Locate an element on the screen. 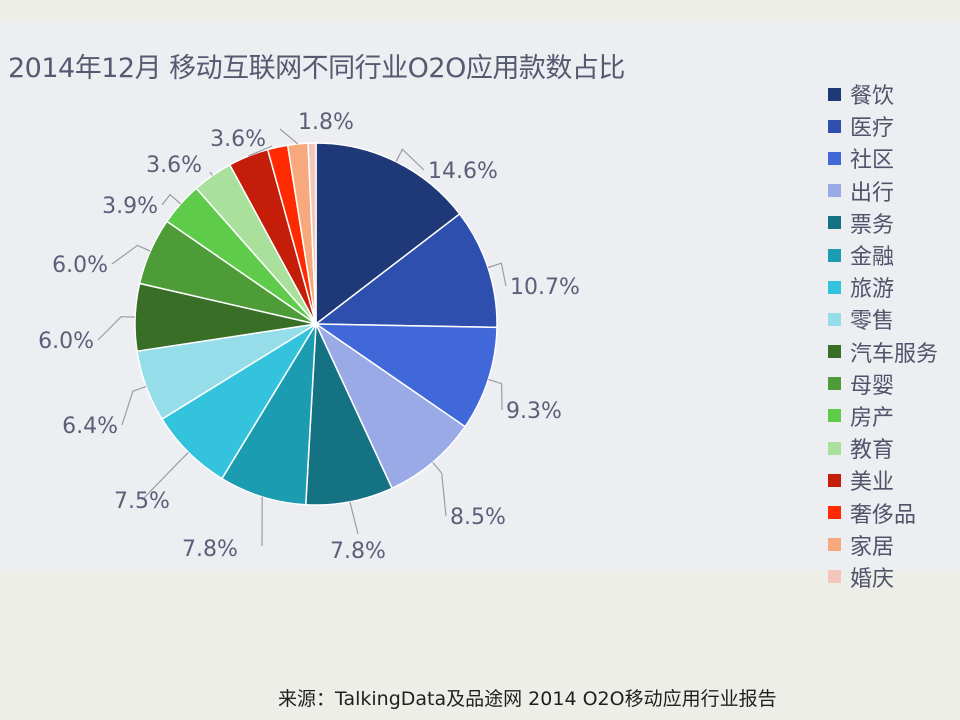  legend-item: 房产 is located at coordinates (883, 416).